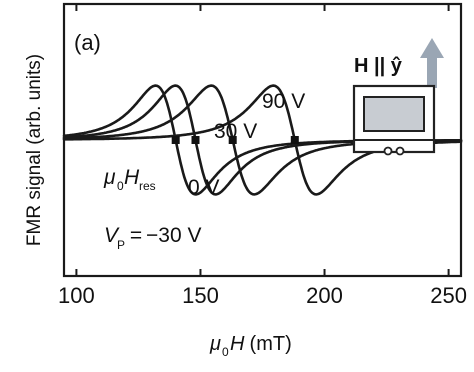  What do you see at coordinates (195, 140) in the screenshot?
I see `resonance-marker-0v` at bounding box center [195, 140].